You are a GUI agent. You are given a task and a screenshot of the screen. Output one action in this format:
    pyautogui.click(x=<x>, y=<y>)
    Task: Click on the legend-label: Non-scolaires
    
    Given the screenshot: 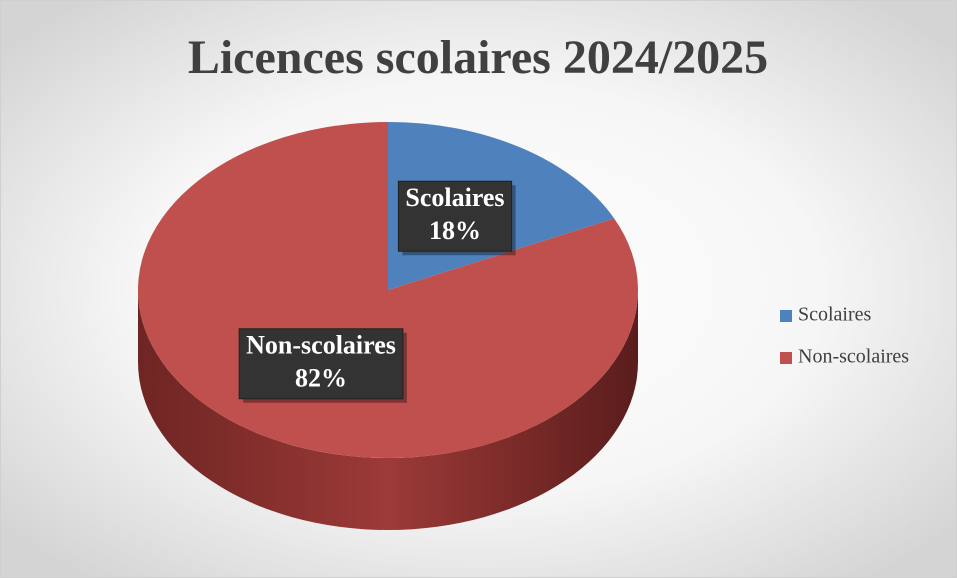 What is the action you would take?
    pyautogui.click(x=853, y=357)
    